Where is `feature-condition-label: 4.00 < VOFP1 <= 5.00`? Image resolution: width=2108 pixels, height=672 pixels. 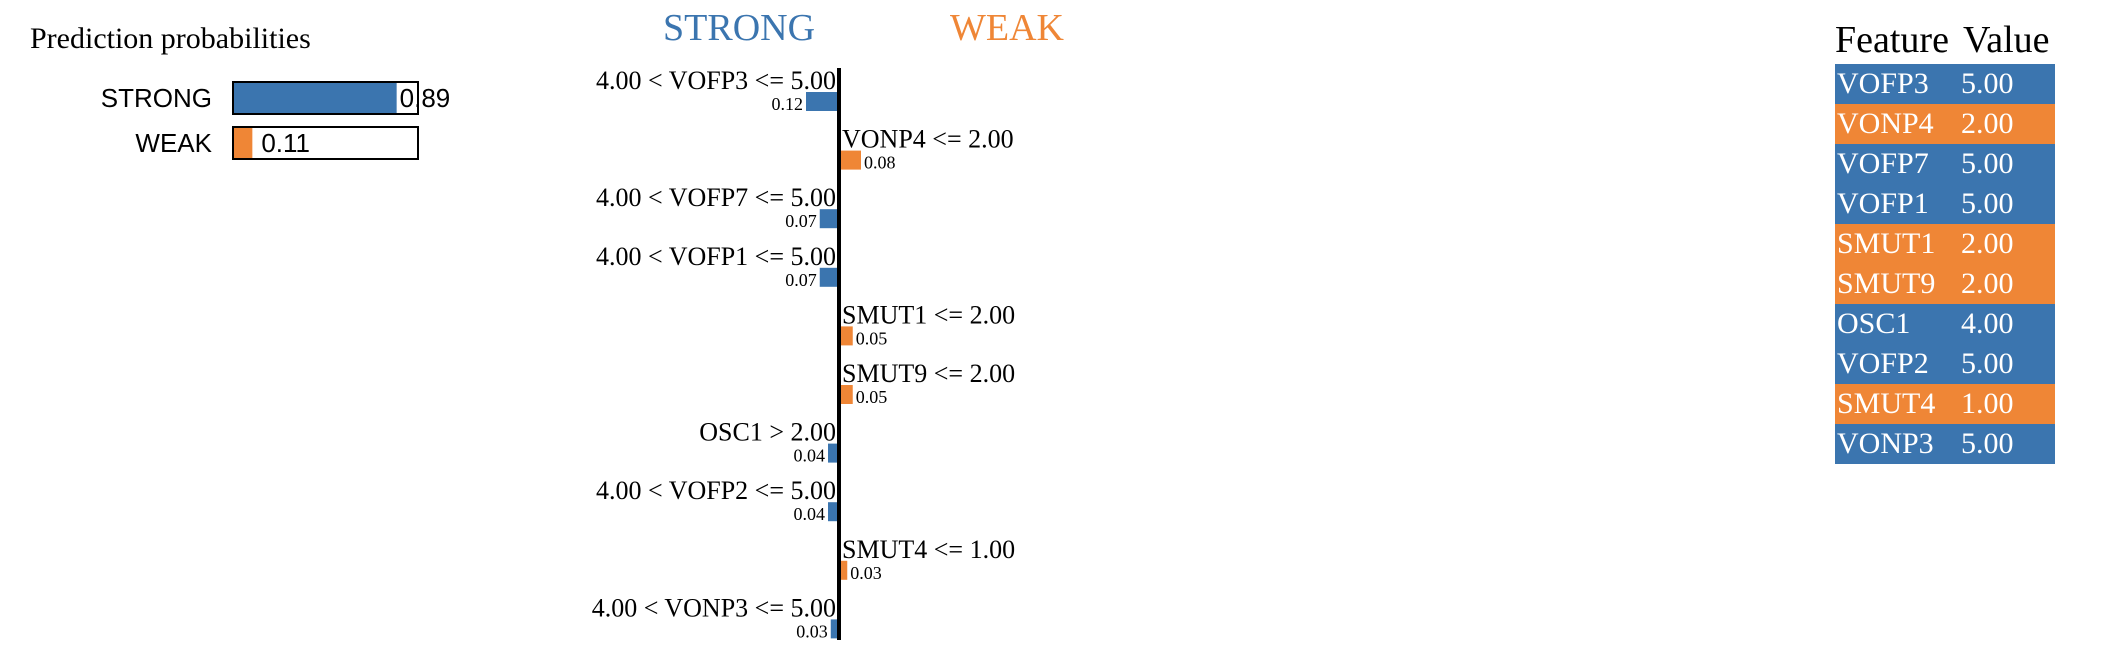 feature-condition-label: 4.00 < VOFP1 <= 5.00 is located at coordinates (716, 256).